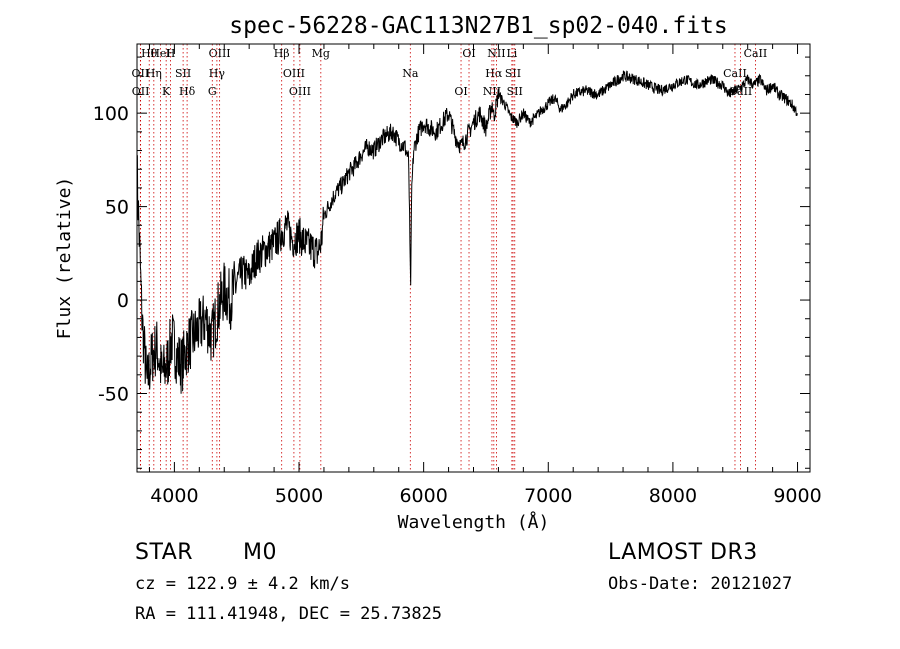  I want to click on line-label: Hβ, so click(282, 53).